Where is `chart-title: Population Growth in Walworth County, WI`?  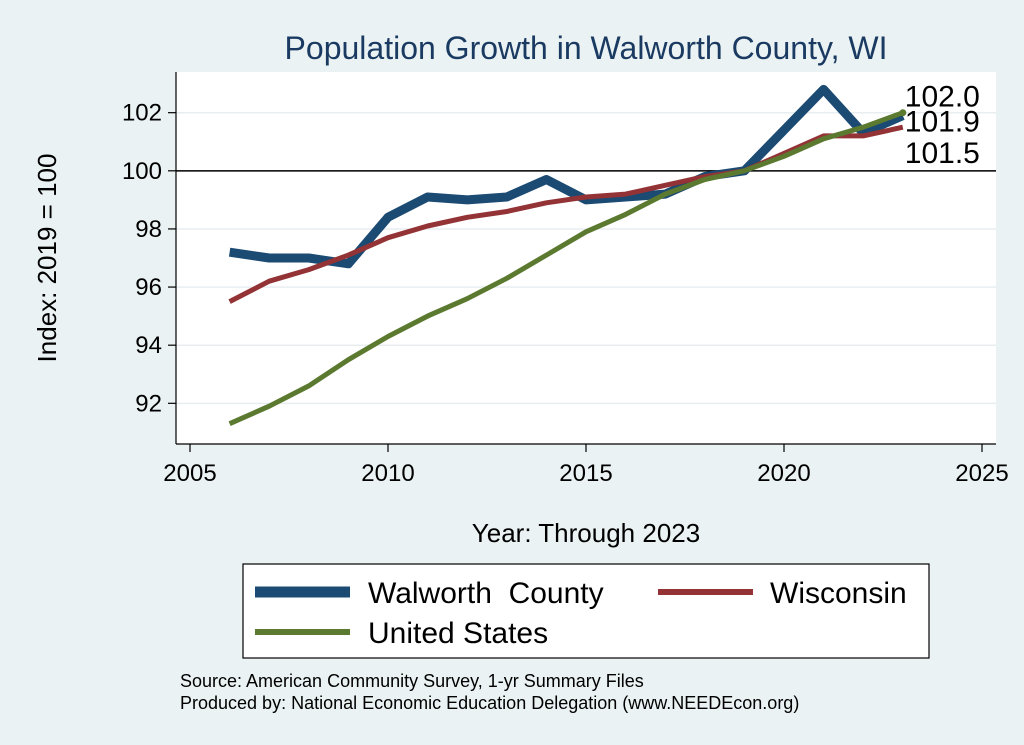 chart-title: Population Growth in Walworth County, WI is located at coordinates (586, 48).